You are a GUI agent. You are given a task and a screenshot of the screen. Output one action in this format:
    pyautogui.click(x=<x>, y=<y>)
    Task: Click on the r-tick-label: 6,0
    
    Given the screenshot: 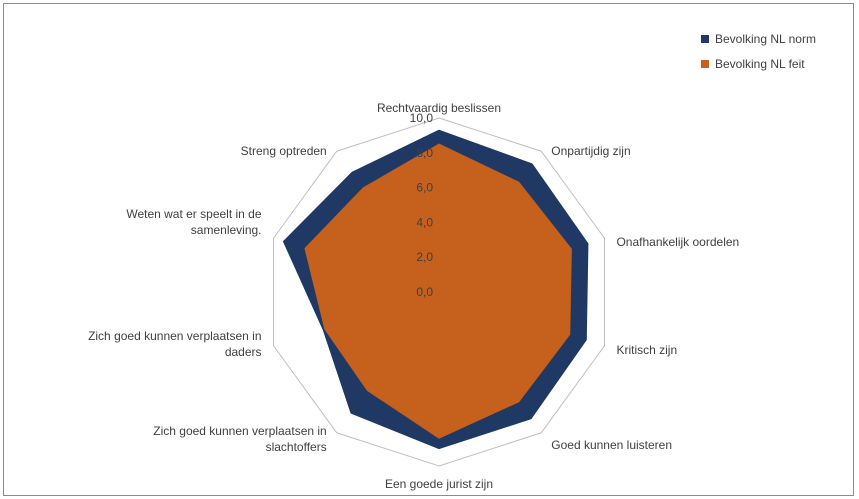 What is the action you would take?
    pyautogui.click(x=424, y=188)
    